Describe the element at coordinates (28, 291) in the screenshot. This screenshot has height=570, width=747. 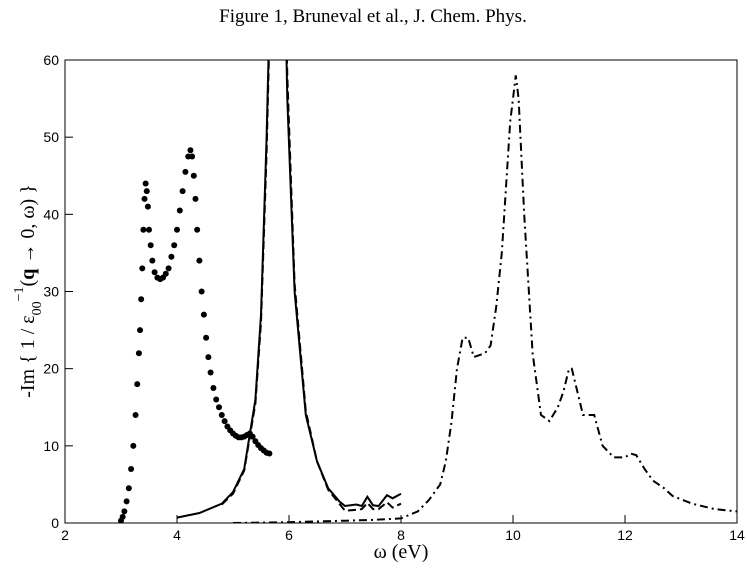
I see `y-axis-label: -Im { 1 / ε00−1(q → 0, ω) }` at that location.